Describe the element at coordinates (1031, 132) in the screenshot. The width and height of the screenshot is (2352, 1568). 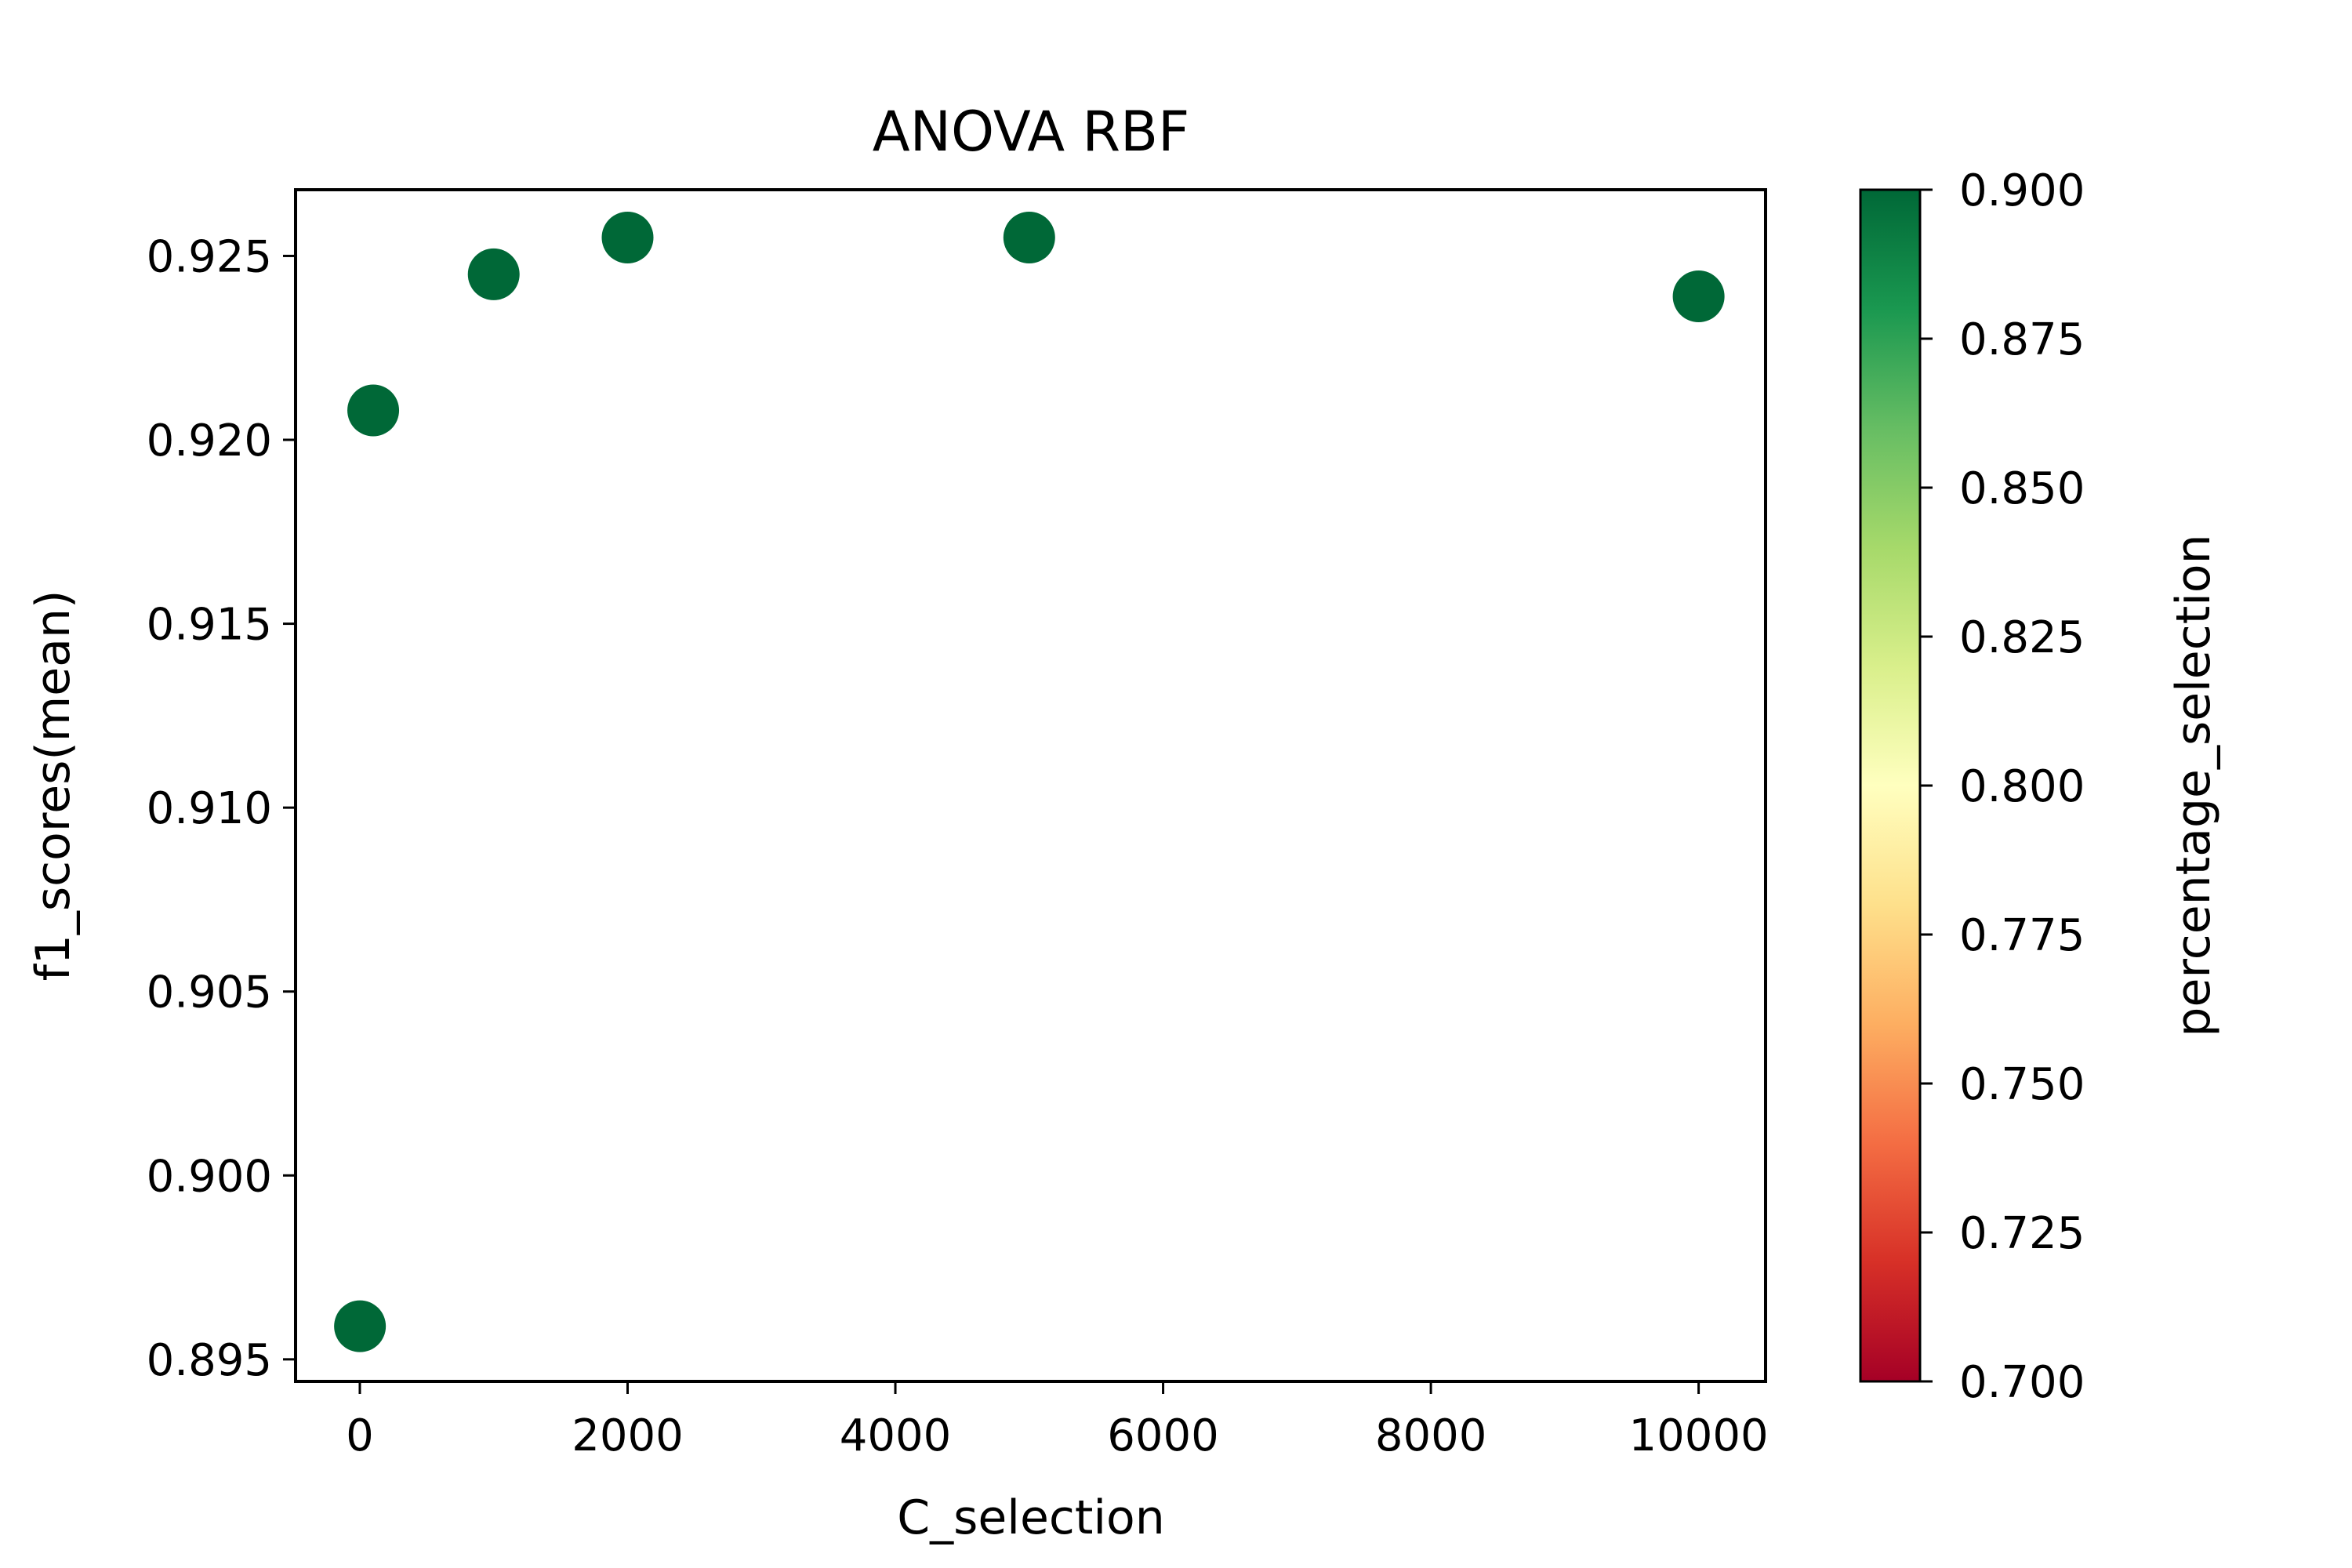
I see `chart-title: ANOVA RBF` at that location.